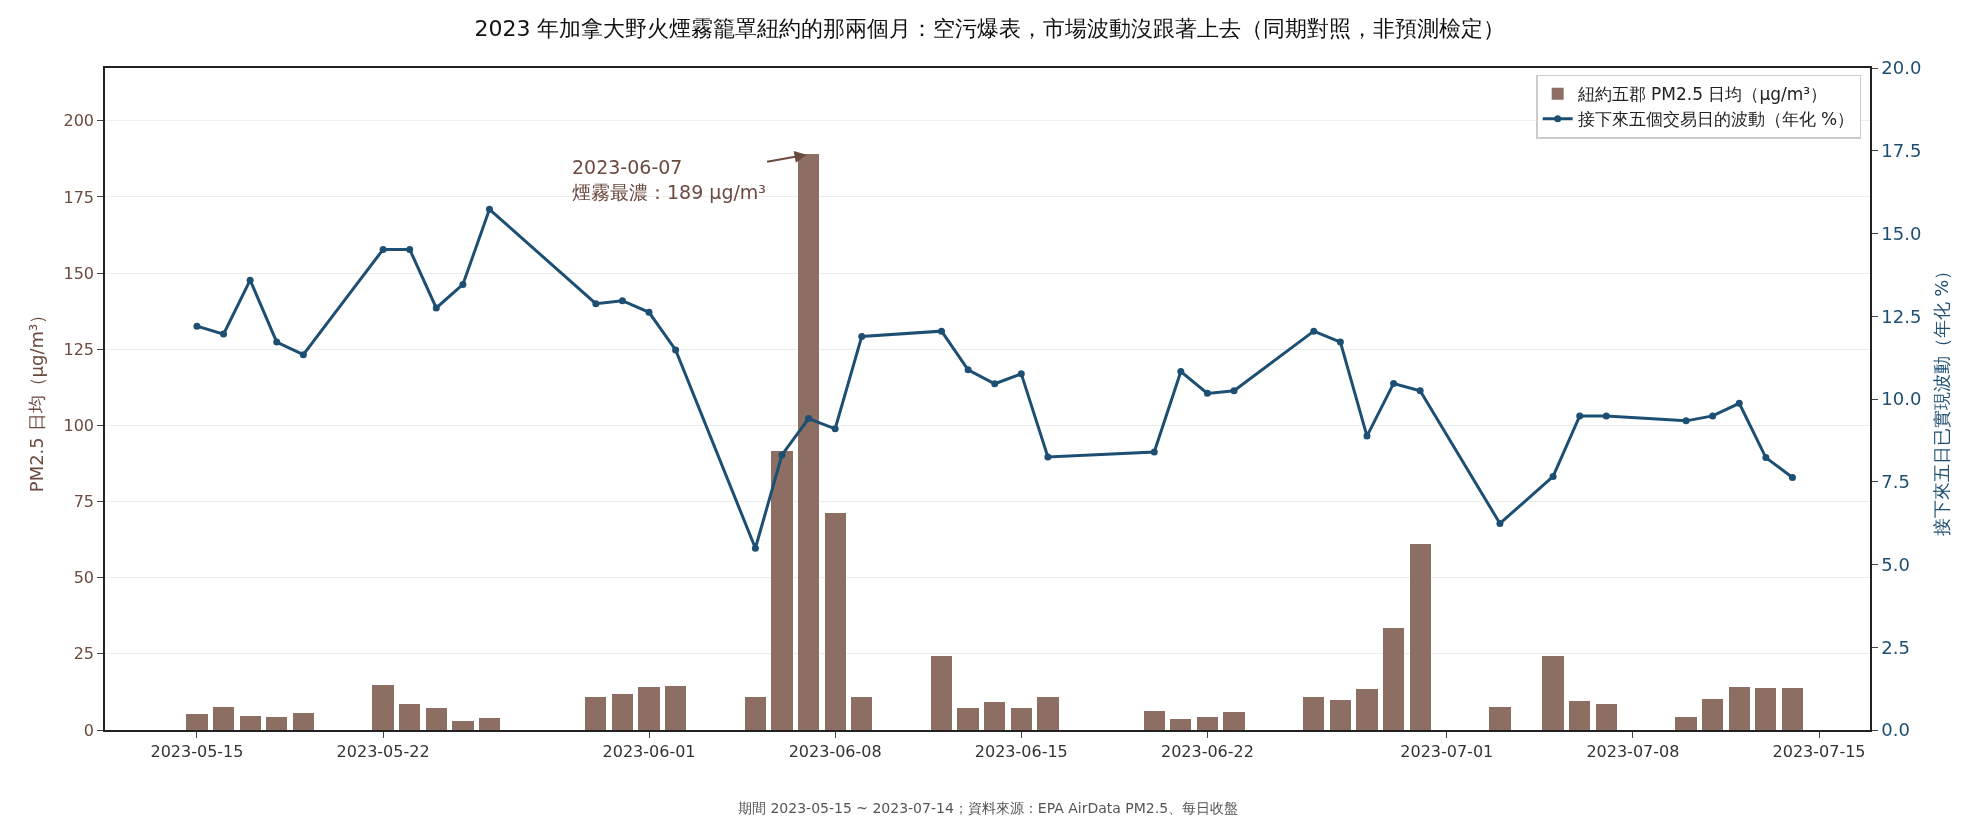 This screenshot has width=1980, height=840. What do you see at coordinates (84, 654) in the screenshot?
I see `y-tick-label: 25` at bounding box center [84, 654].